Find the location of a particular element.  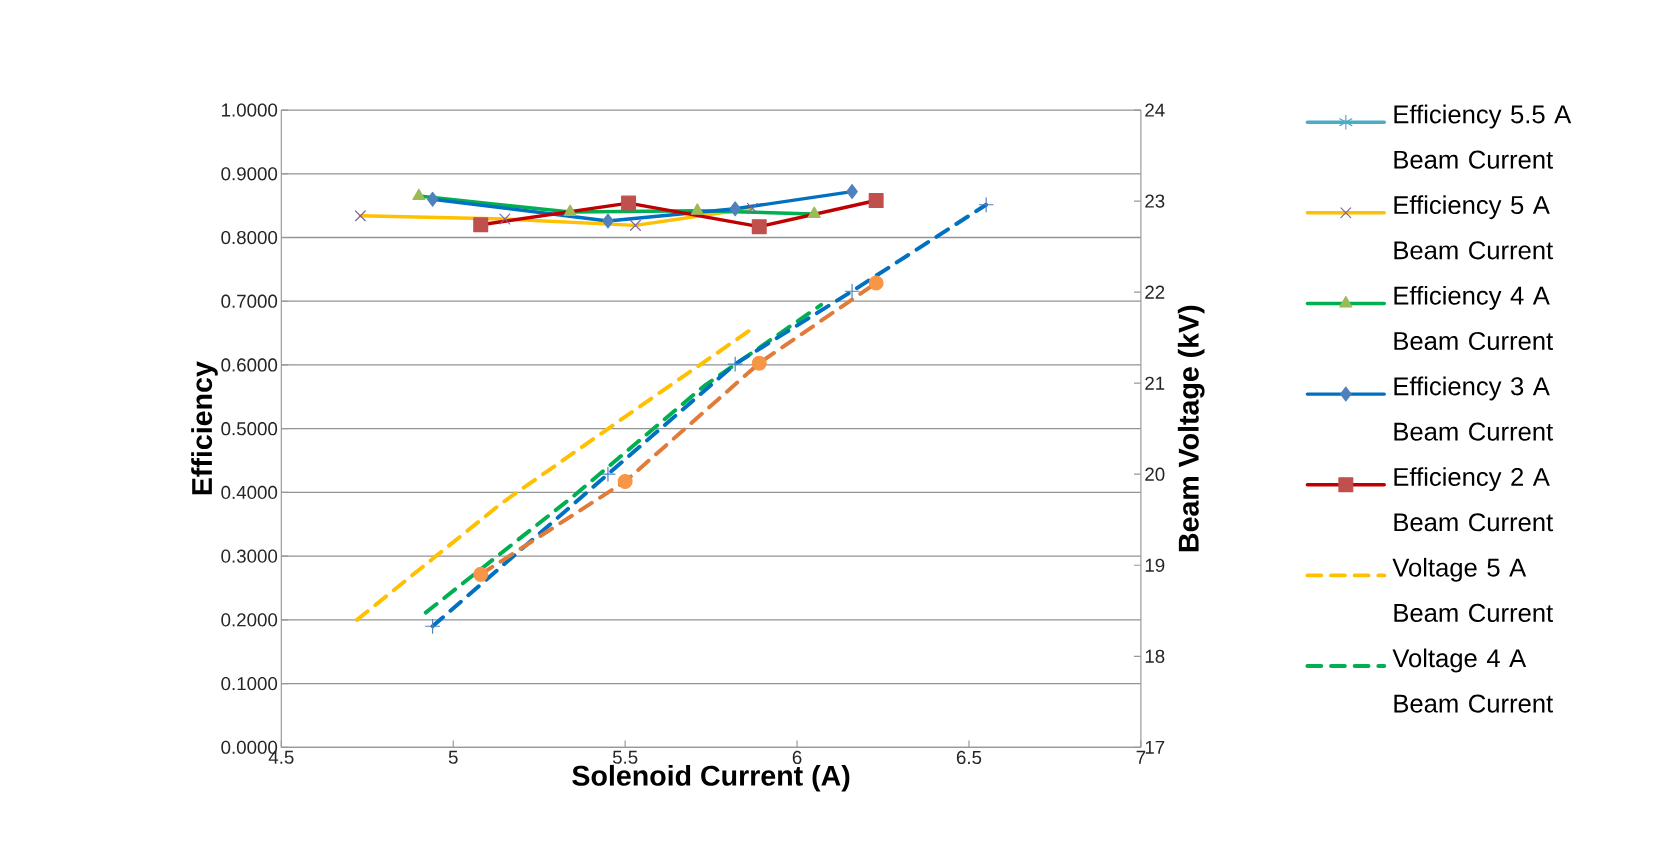

legend-label: Efficiency 3 A Beam Current is located at coordinates (1473, 408).